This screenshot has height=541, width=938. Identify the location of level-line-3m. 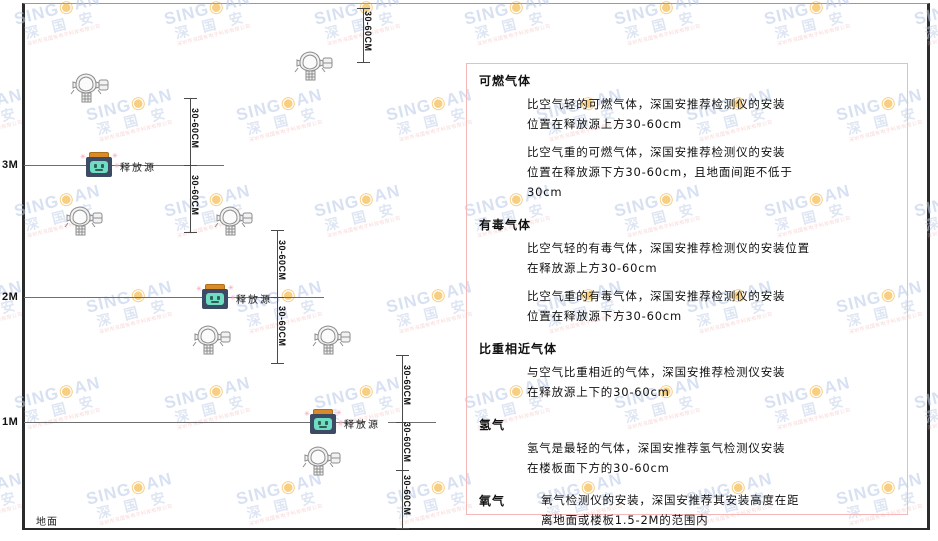
(124, 165).